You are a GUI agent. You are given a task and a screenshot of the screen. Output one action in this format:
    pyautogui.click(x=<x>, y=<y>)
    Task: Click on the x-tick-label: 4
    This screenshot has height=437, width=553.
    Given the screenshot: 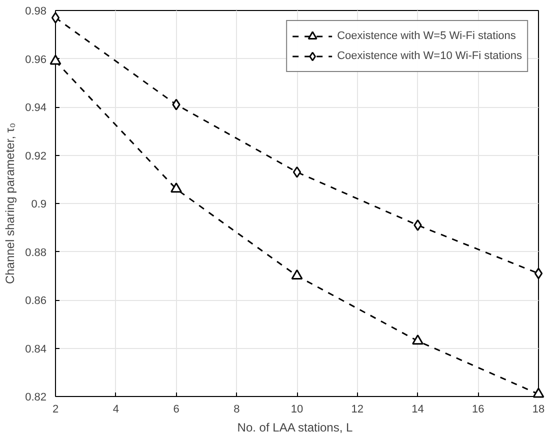 What is the action you would take?
    pyautogui.click(x=115, y=410)
    